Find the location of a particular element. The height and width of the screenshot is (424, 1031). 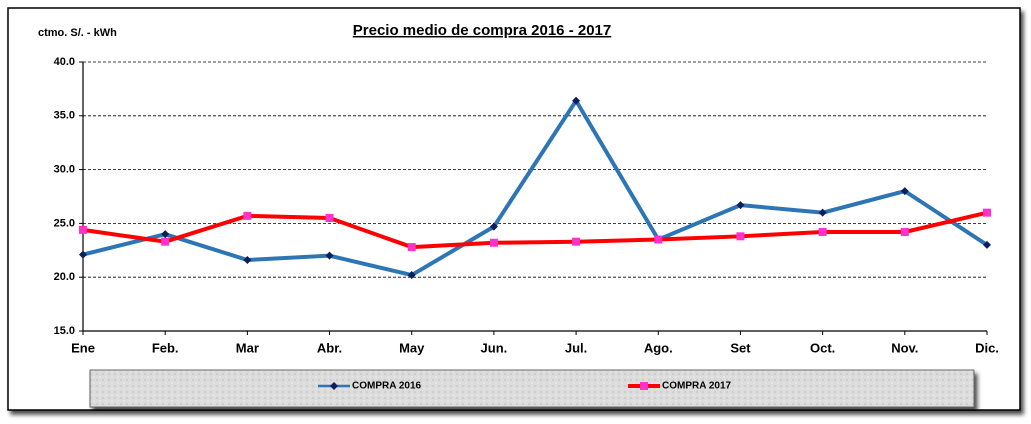

series-line is located at coordinates (535, 230).